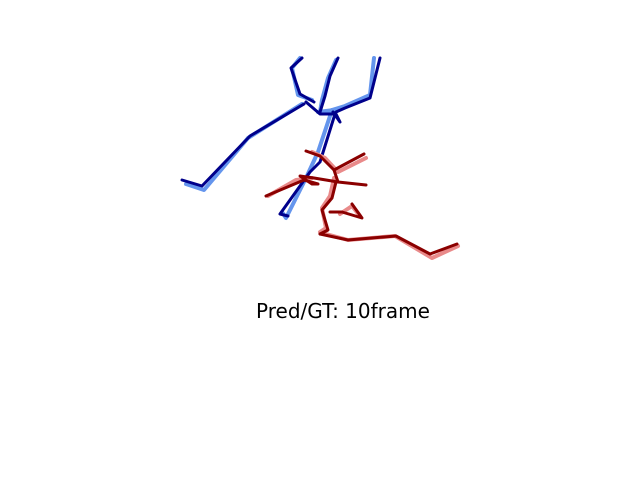 The height and width of the screenshot is (480, 640). I want to click on gt-red-skeleton, so click(363, 205).